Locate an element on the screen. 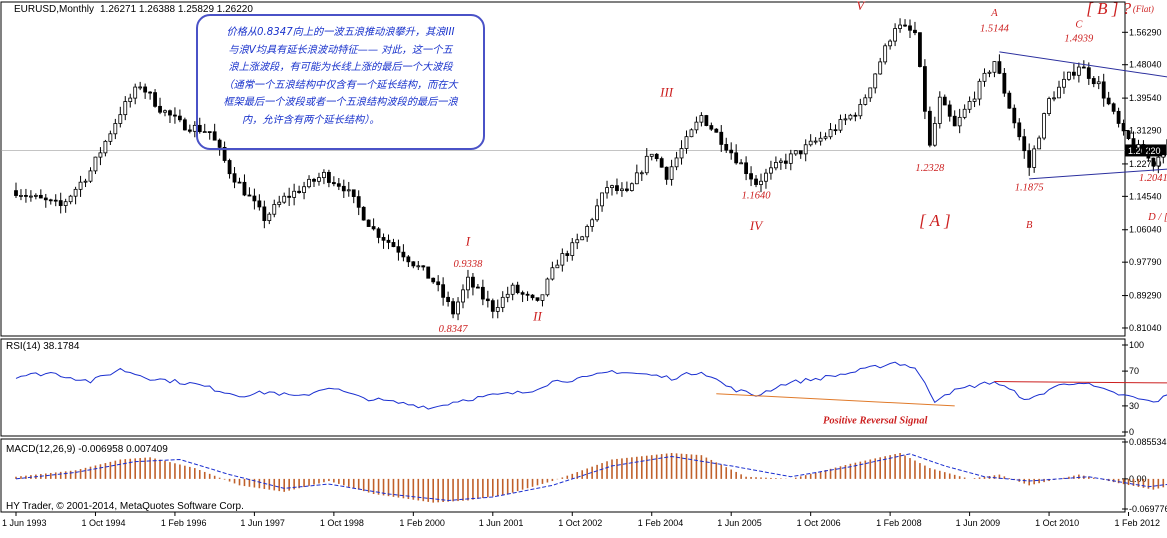  macd-axis-label: -0.069776 is located at coordinates (1148, 509).